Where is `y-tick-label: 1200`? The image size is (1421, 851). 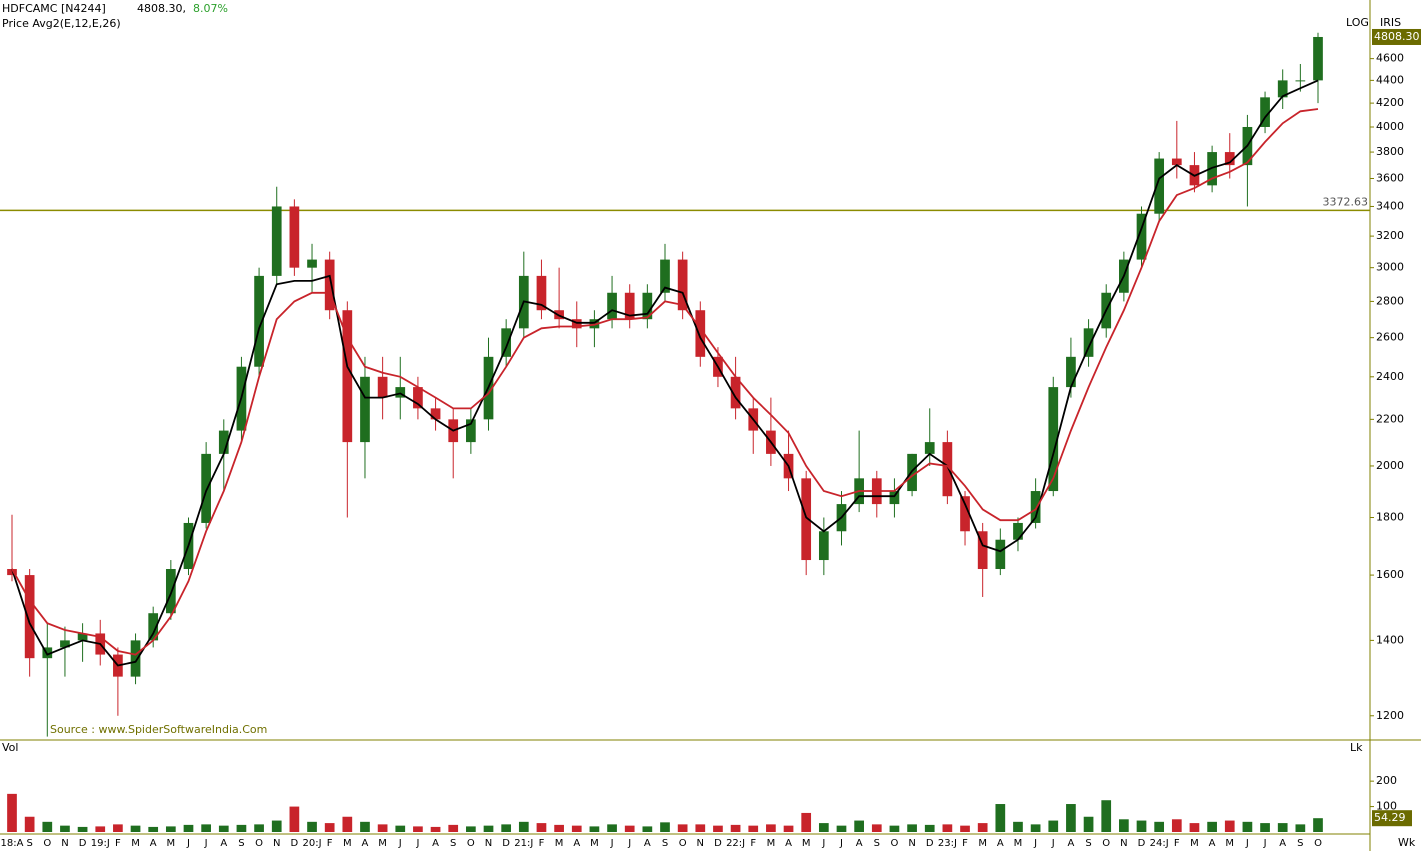 y-tick-label: 1200 is located at coordinates (1390, 715).